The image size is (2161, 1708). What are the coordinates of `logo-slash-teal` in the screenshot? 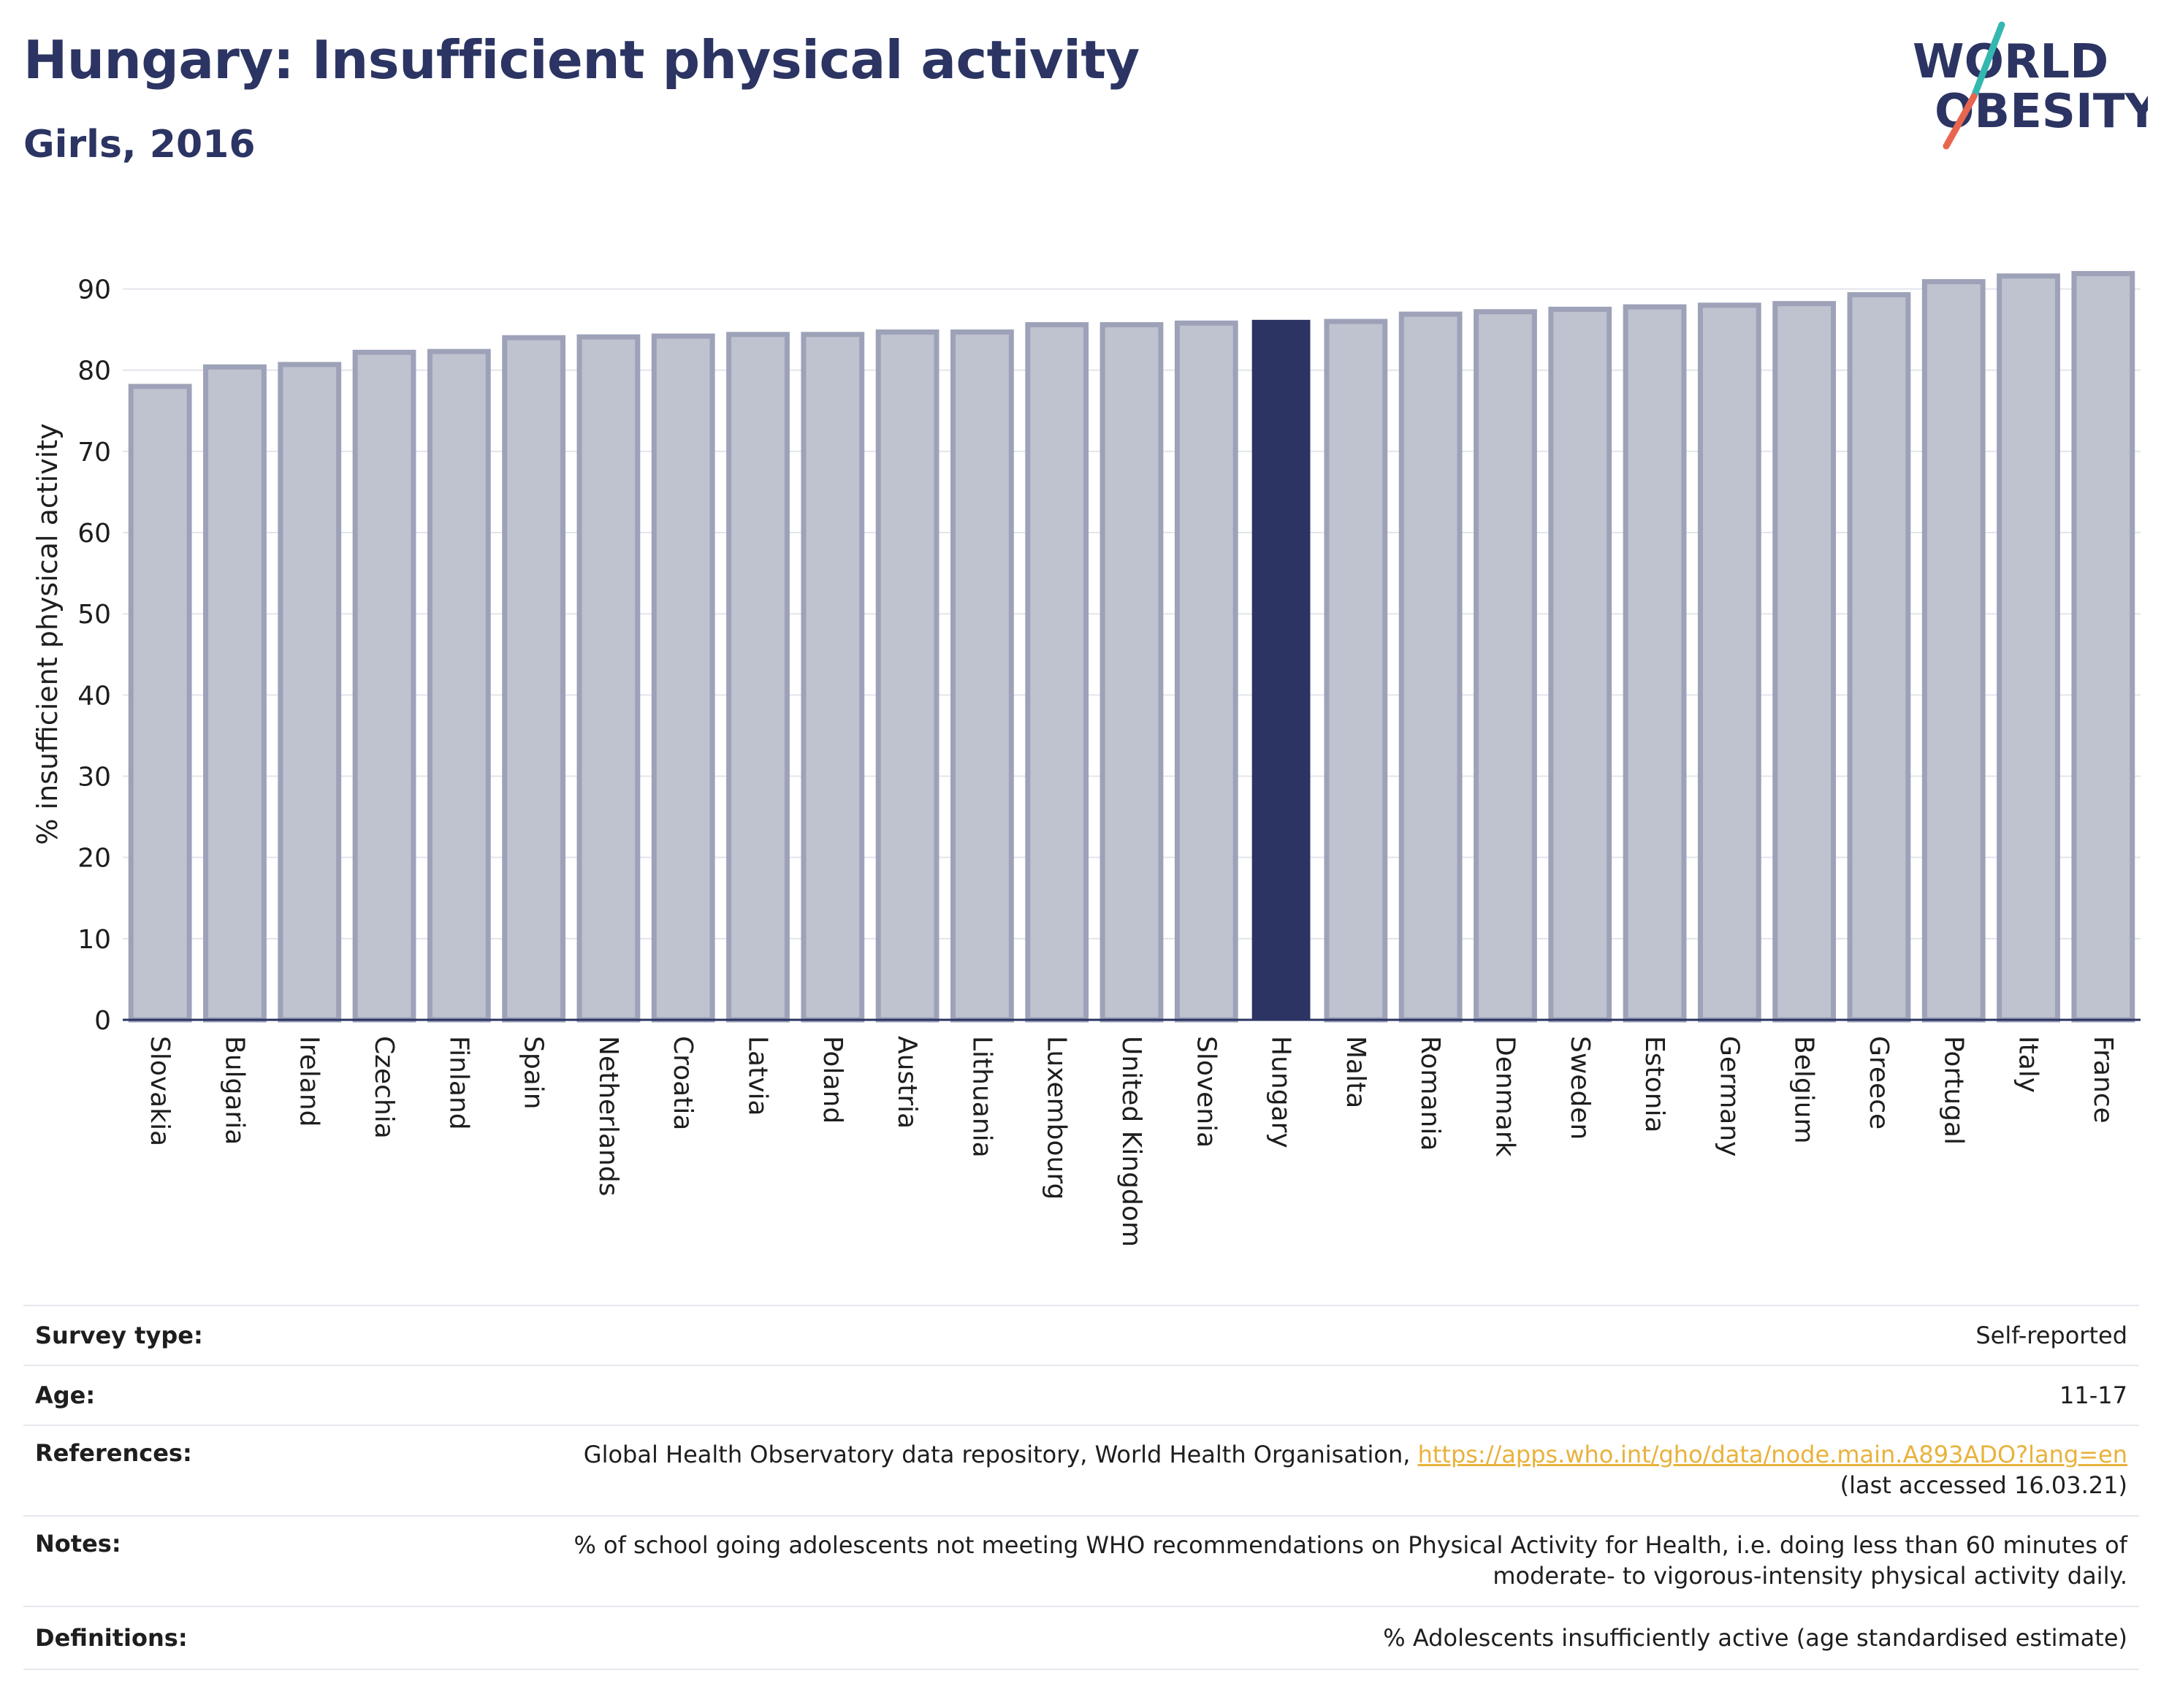 It's located at (1987, 60).